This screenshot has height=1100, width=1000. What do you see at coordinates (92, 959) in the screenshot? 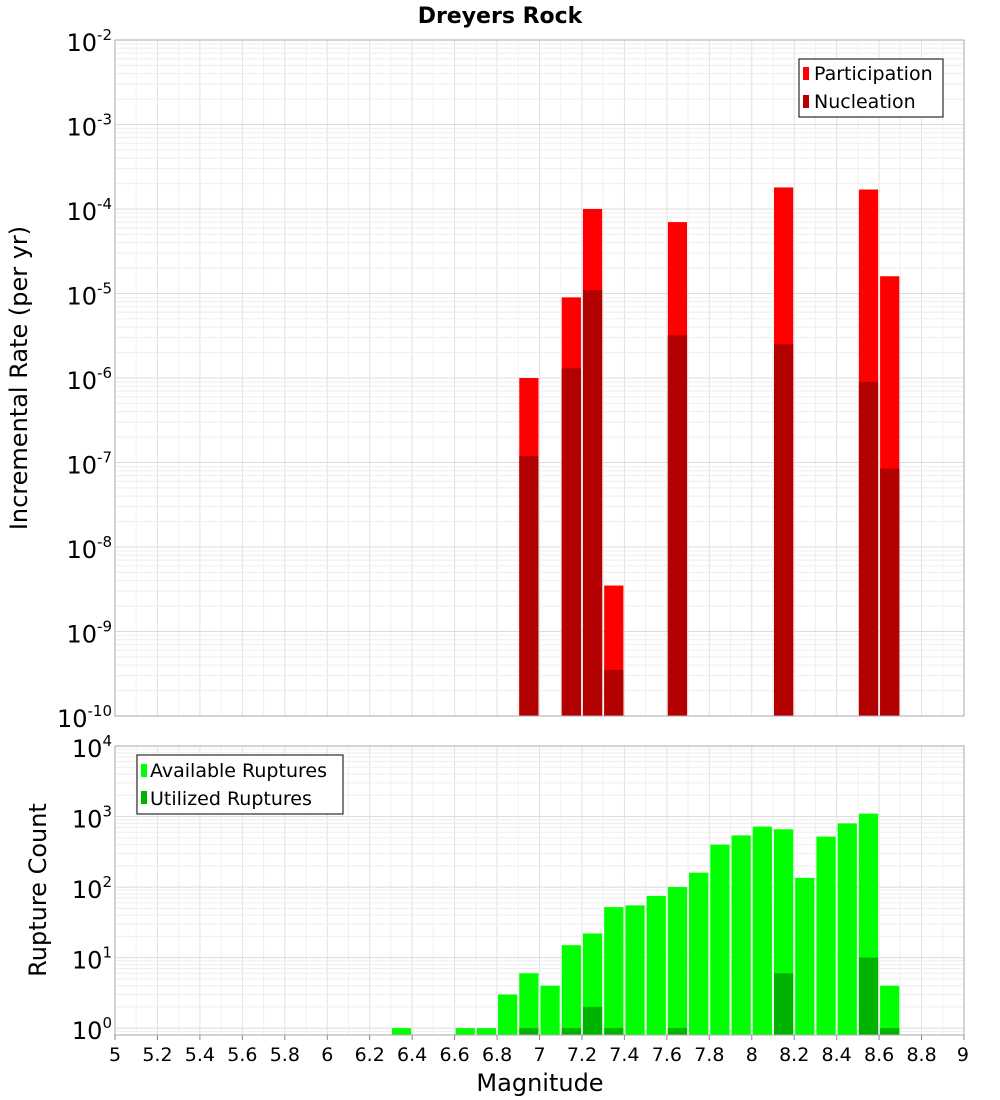
I see `count-y-tick-label: 10¹` at bounding box center [92, 959].